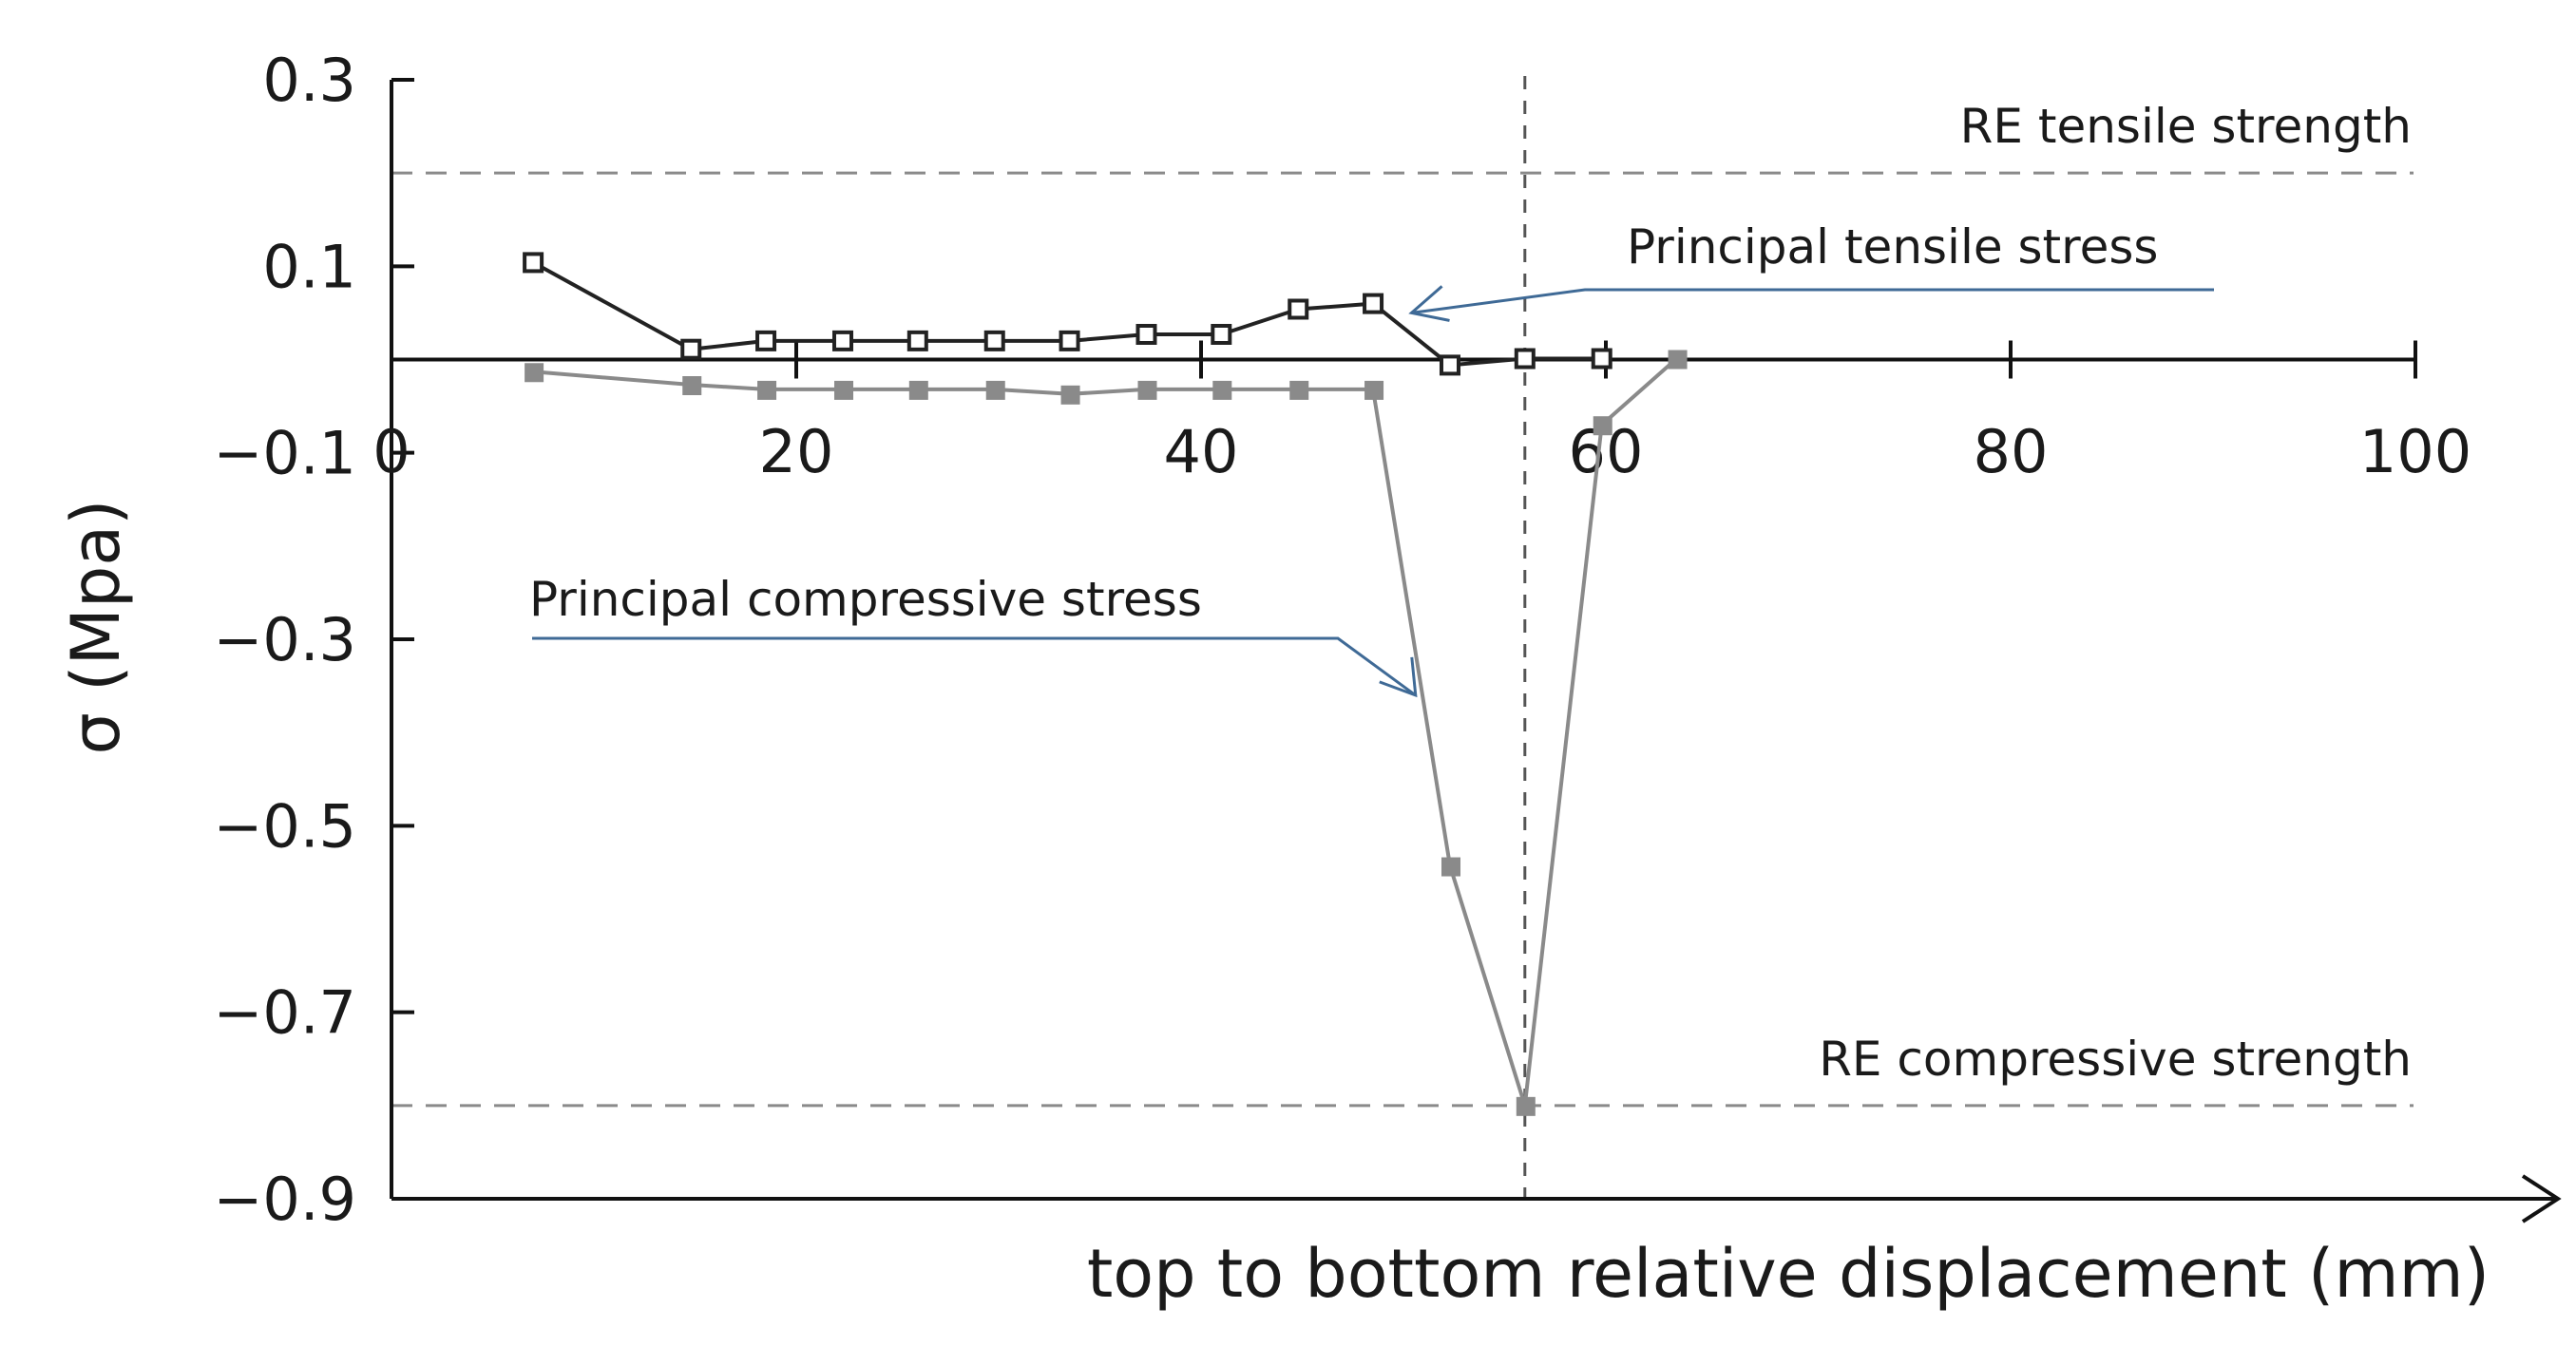 Image resolution: width=2576 pixels, height=1346 pixels. What do you see at coordinates (974, 667) in the screenshot?
I see `annotation-arrow-compressive` at bounding box center [974, 667].